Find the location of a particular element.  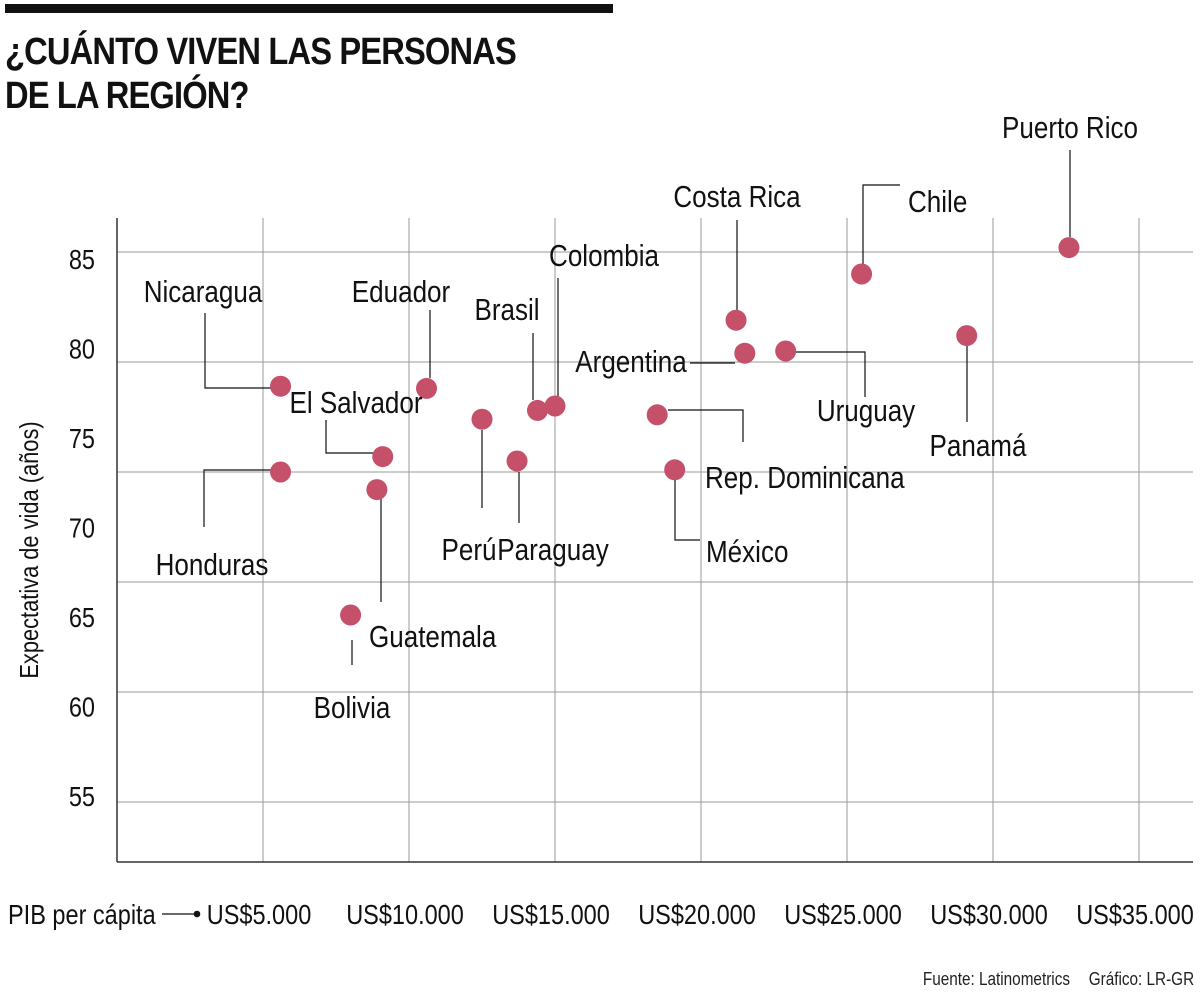

y-tick-label: 60 is located at coordinates (82, 708).